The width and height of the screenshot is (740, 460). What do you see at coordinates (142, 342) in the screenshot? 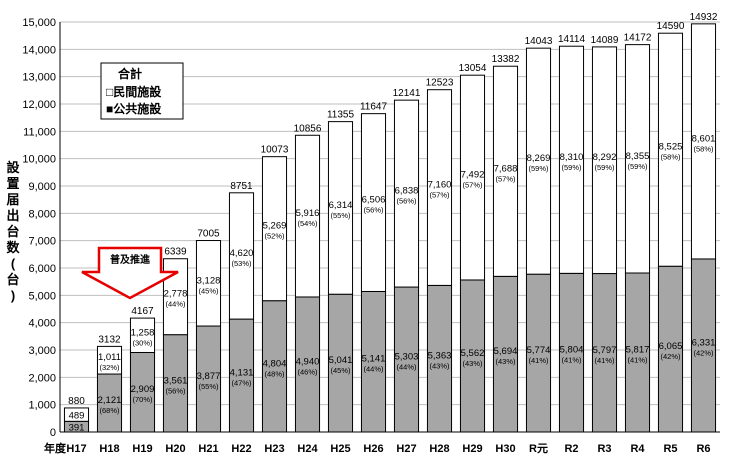
I see `private-pct-label: (30%)` at bounding box center [142, 342].